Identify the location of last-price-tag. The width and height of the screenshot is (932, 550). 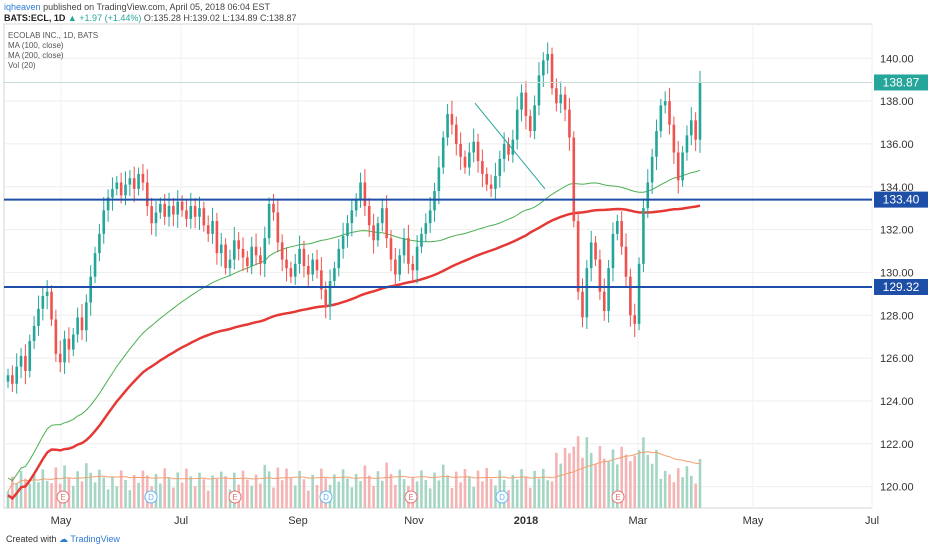
(901, 82).